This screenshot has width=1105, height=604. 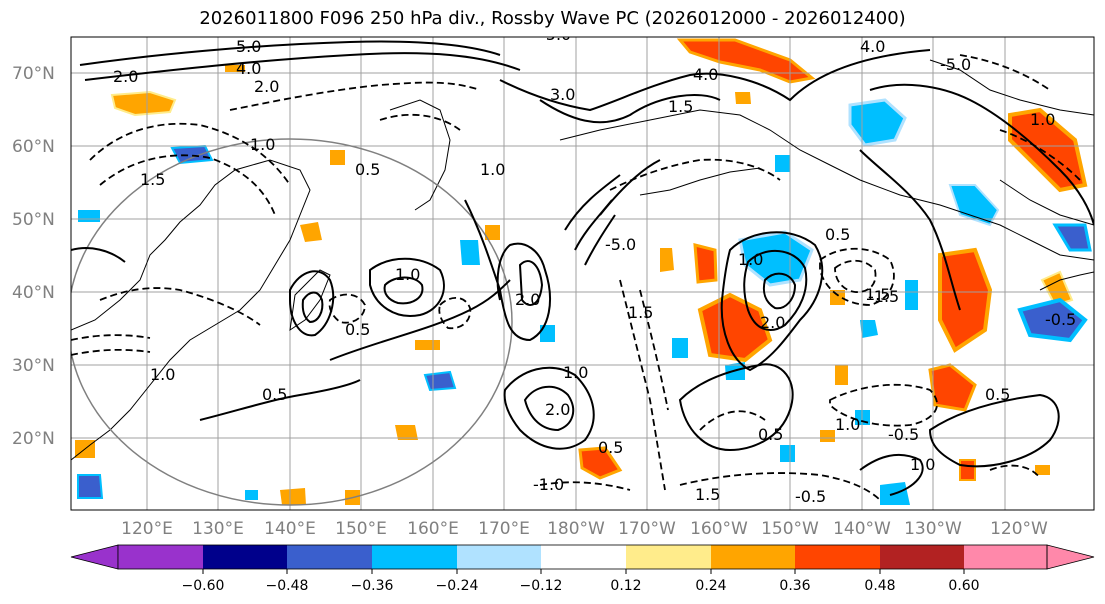 What do you see at coordinates (562, 94) in the screenshot?
I see `contour-label: 3.0` at bounding box center [562, 94].